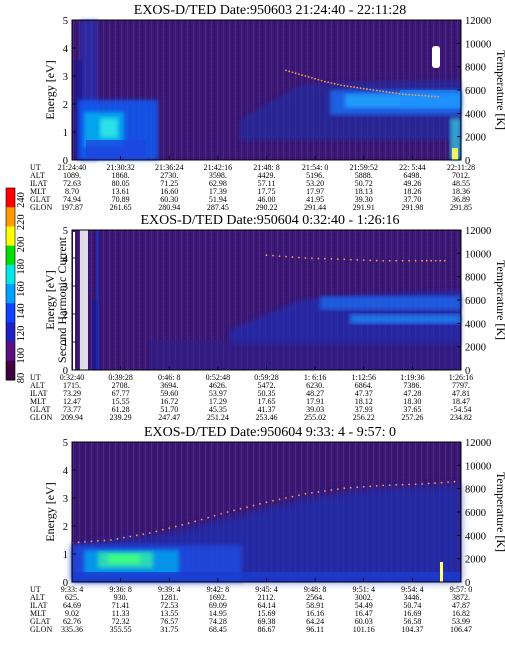  Describe the element at coordinates (121, 183) in the screenshot. I see `orbit-value: 80.05` at that location.